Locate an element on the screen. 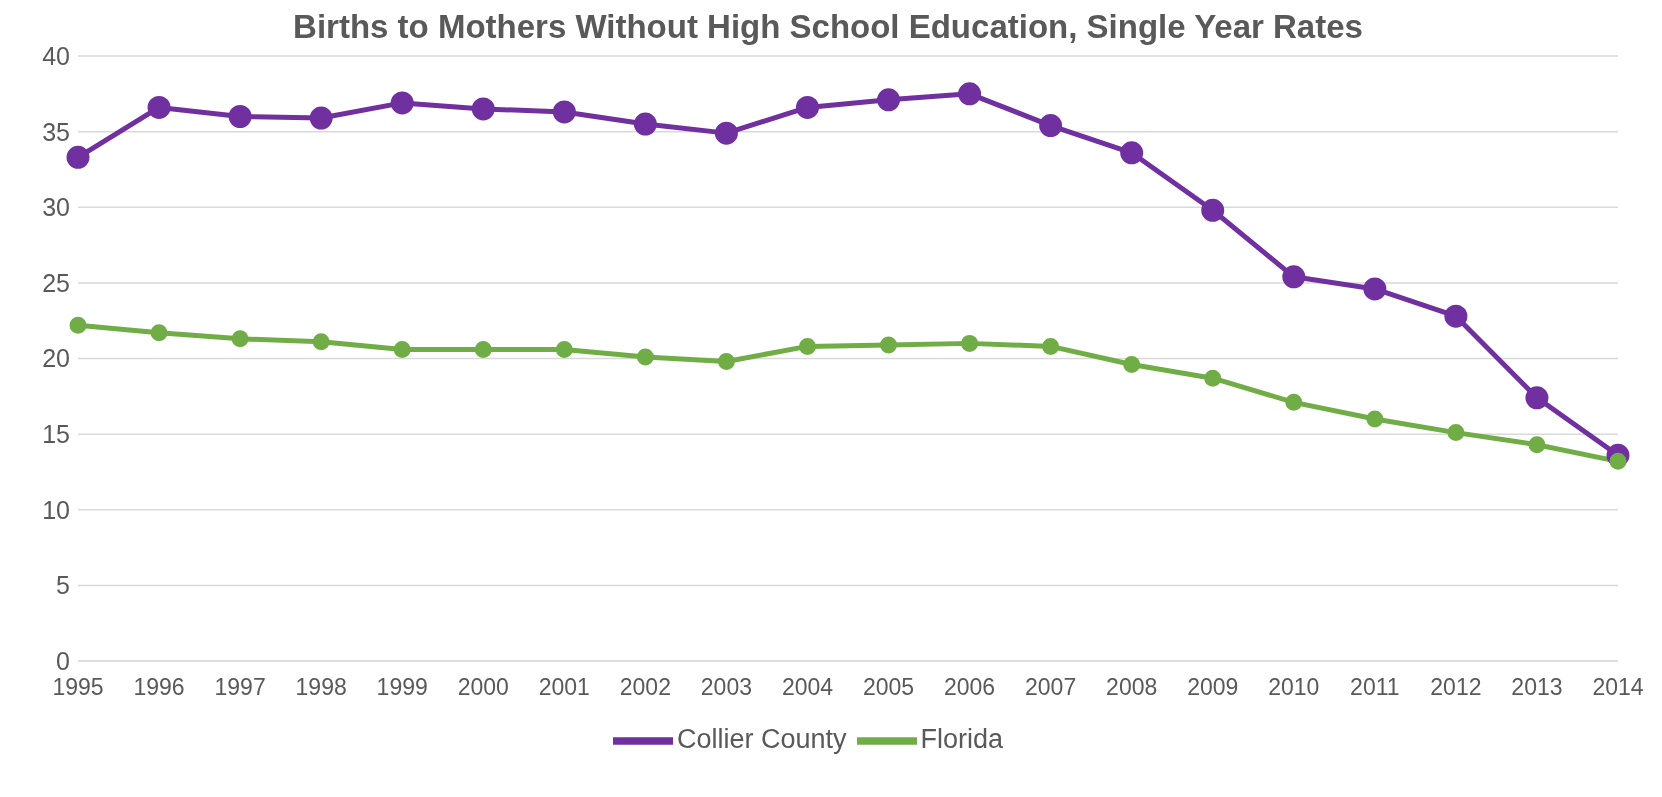 The image size is (1662, 797). y-tick-label: 15 is located at coordinates (56, 434).